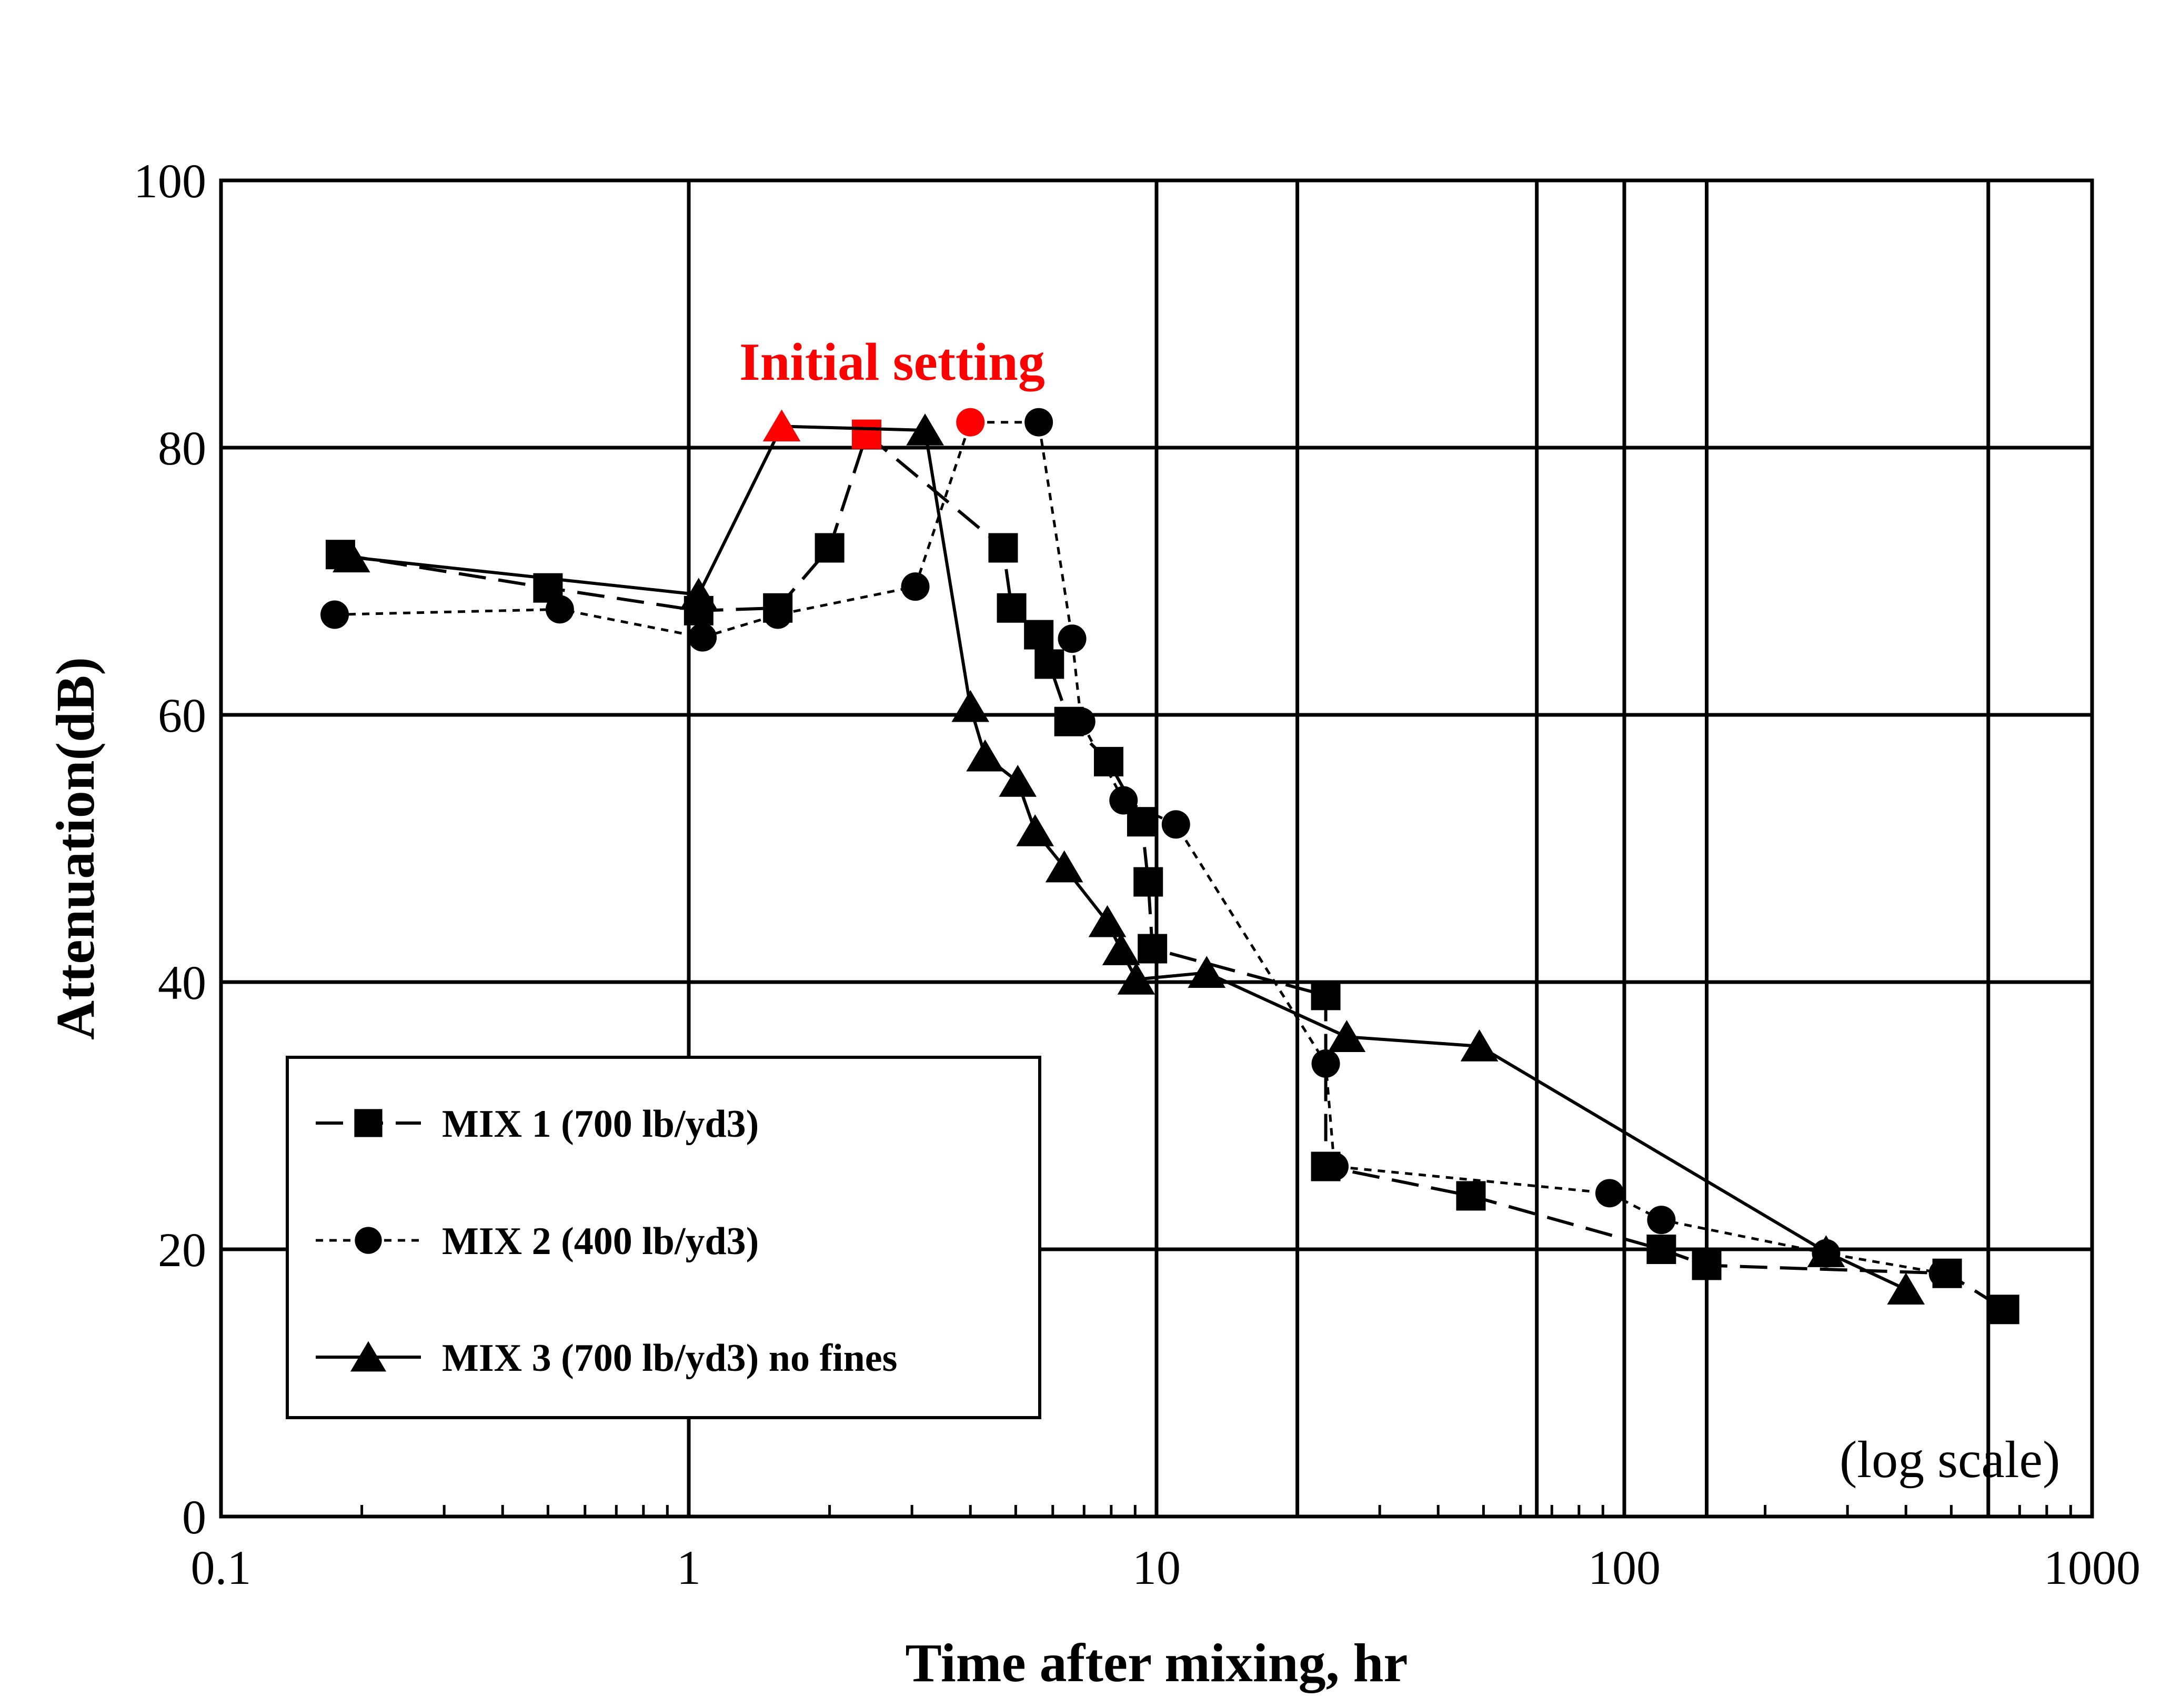 This screenshot has width=2181, height=1708. Describe the element at coordinates (2092, 1567) in the screenshot. I see `x-tick-label: 1000` at that location.